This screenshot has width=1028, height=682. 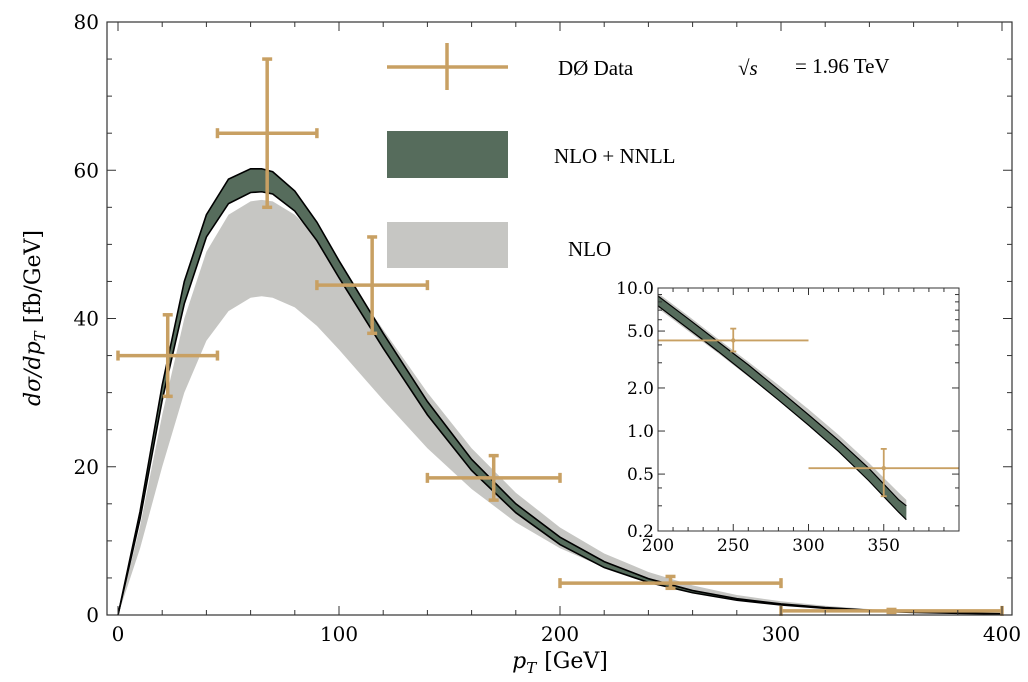 What do you see at coordinates (589, 249) in the screenshot?
I see `legend-label-nlo: NLO` at bounding box center [589, 249].